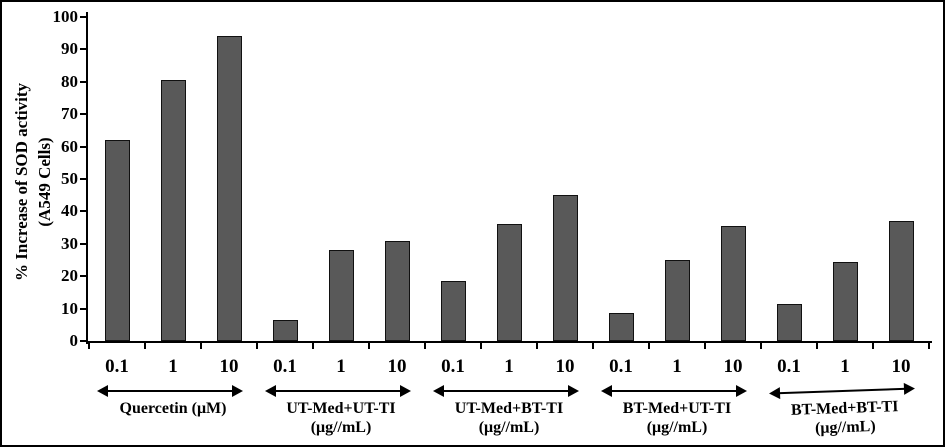 The width and height of the screenshot is (945, 447). I want to click on y-tick-label: 90, so click(69, 49).